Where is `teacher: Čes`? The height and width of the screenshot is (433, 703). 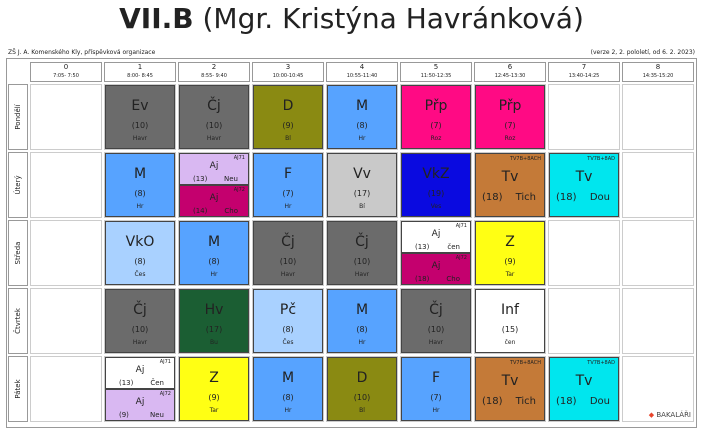 teacher: Čes is located at coordinates (140, 274).